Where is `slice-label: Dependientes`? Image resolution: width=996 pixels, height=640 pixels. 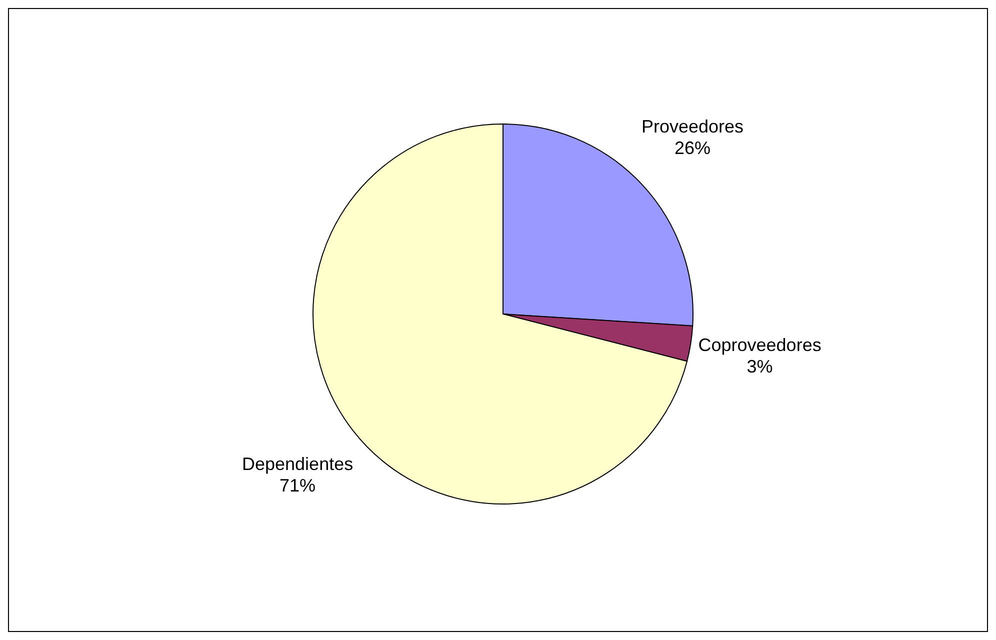 slice-label: Dependientes is located at coordinates (298, 464).